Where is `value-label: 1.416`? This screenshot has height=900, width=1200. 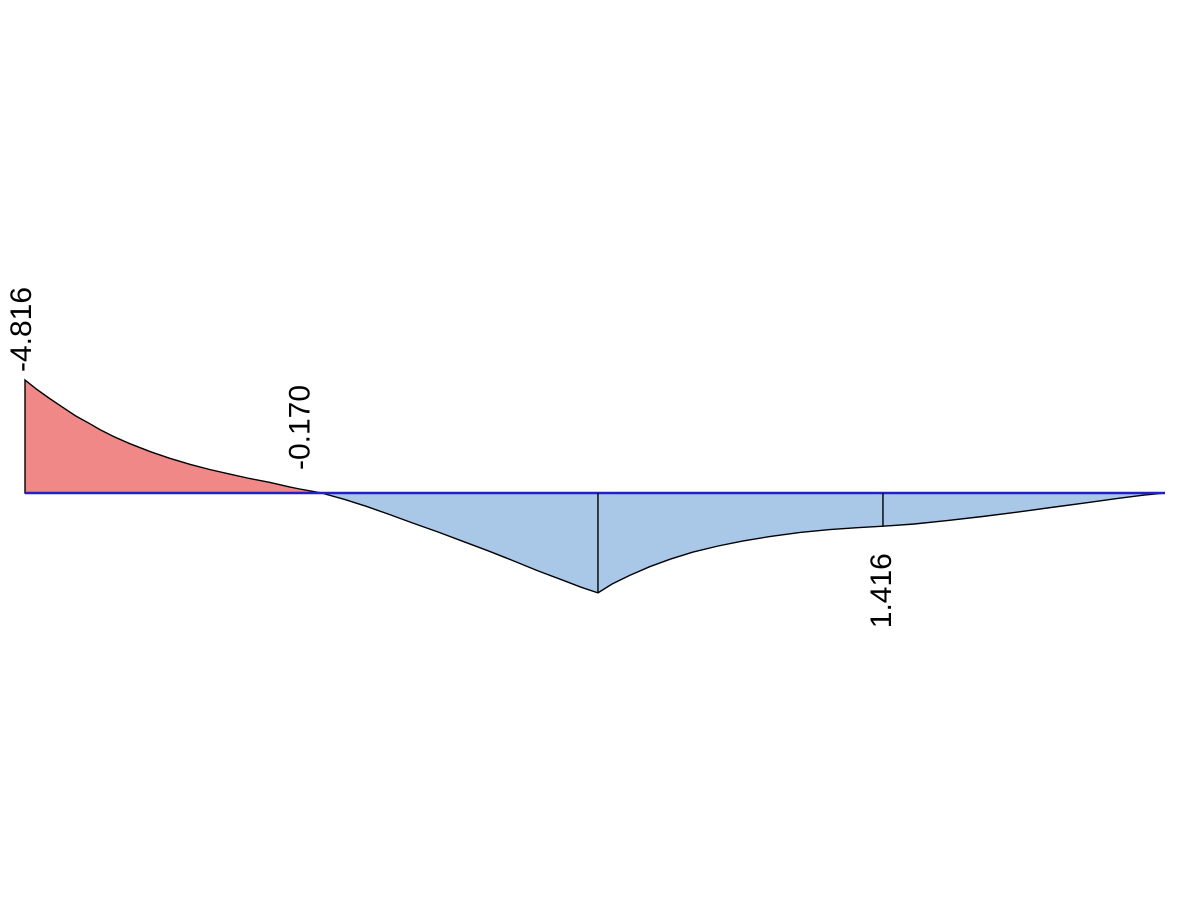
value-label: 1.416 is located at coordinates (881, 590).